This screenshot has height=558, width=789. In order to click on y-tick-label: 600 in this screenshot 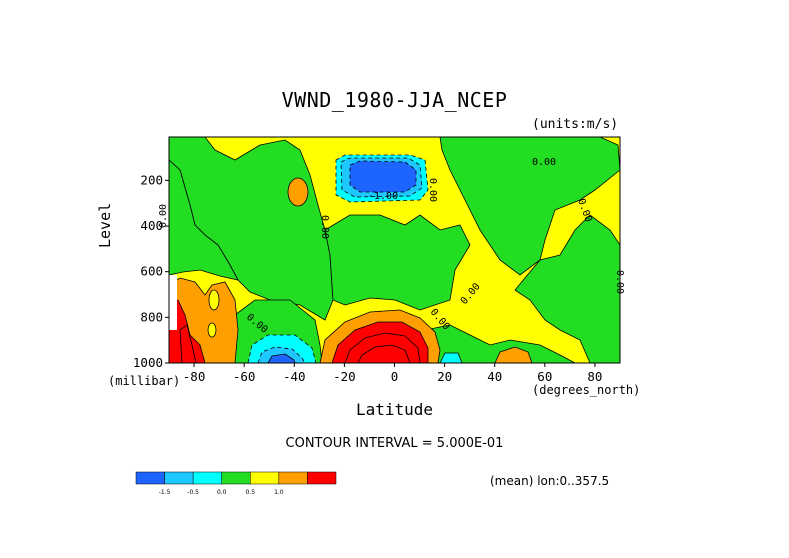, I will do `click(151, 271)`.